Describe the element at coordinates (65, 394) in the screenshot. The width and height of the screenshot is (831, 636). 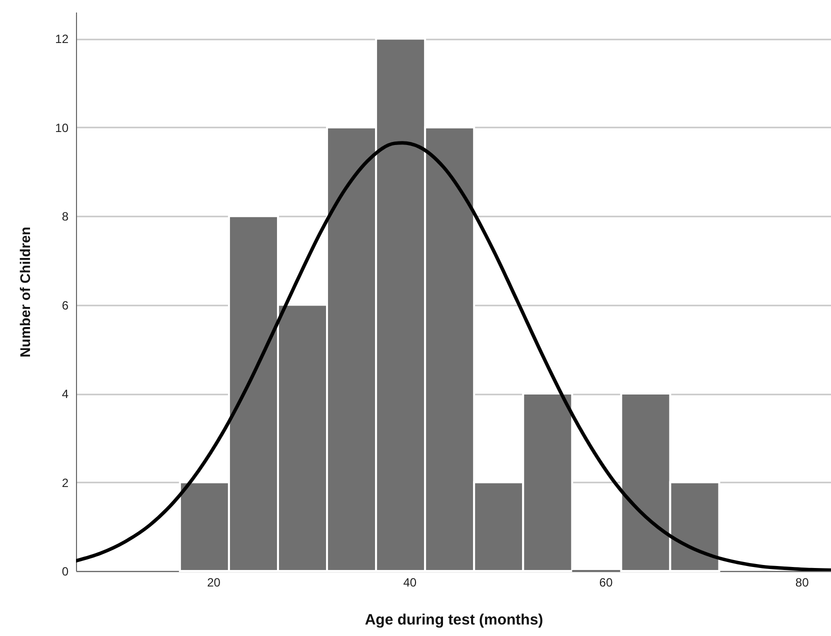
I see `y-tick-label: 4` at that location.